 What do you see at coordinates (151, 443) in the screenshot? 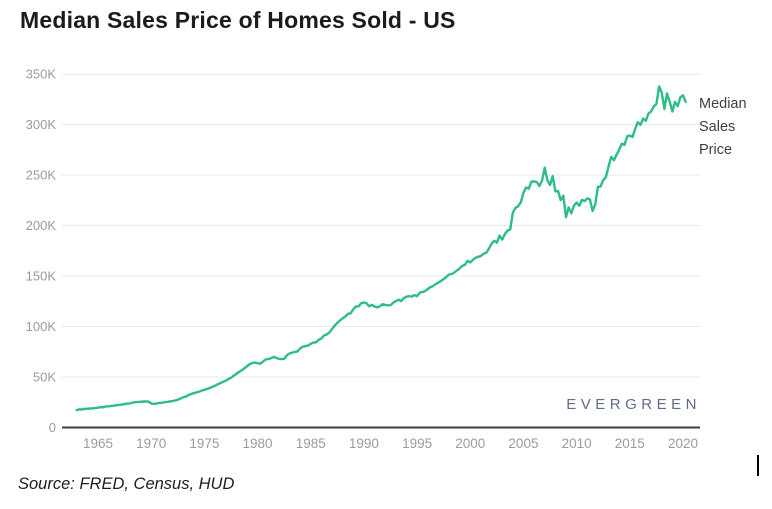
I see `x-tick-label: 1970` at bounding box center [151, 443].